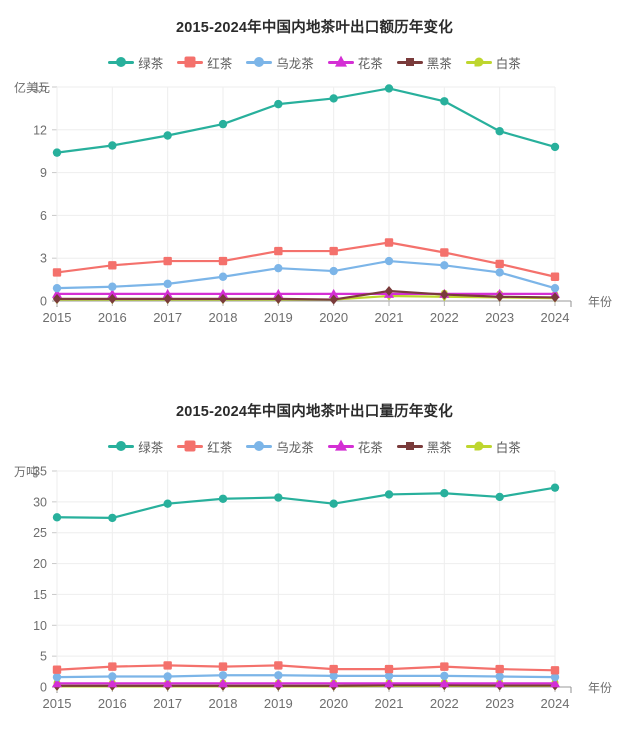 The width and height of the screenshot is (629, 743). What do you see at coordinates (314, 28) in the screenshot?
I see `page-title: 2015-2024年中国内地茶叶出口额历年变化` at bounding box center [314, 28].